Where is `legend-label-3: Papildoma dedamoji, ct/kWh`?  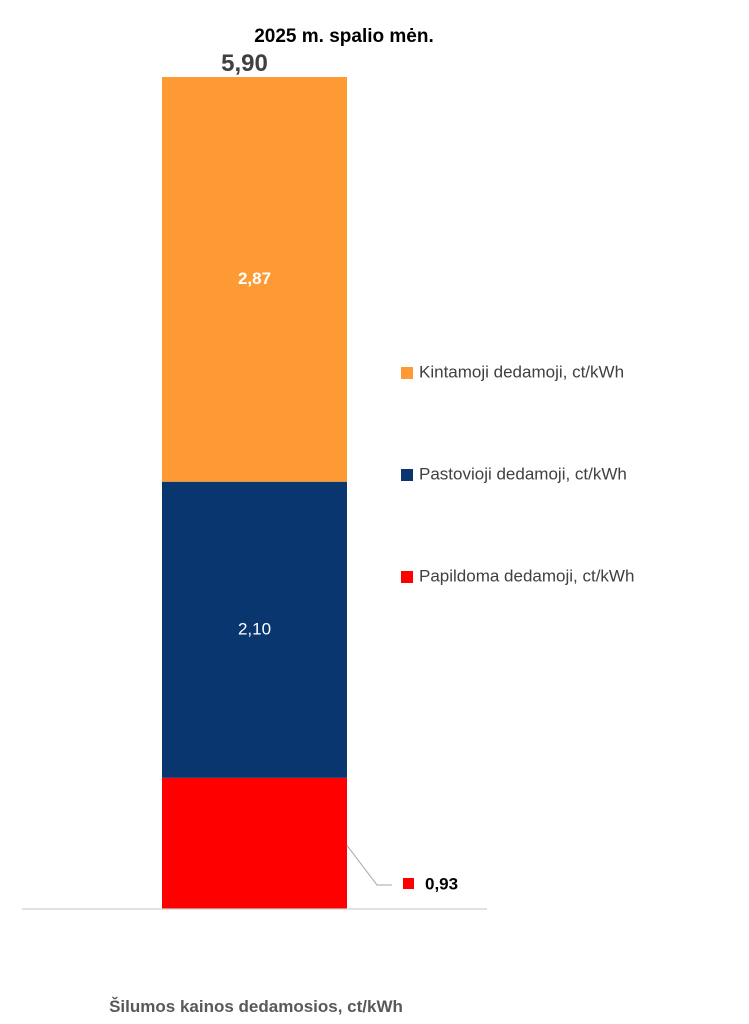 legend-label-3: Papildoma dedamoji, ct/kWh is located at coordinates (526, 575).